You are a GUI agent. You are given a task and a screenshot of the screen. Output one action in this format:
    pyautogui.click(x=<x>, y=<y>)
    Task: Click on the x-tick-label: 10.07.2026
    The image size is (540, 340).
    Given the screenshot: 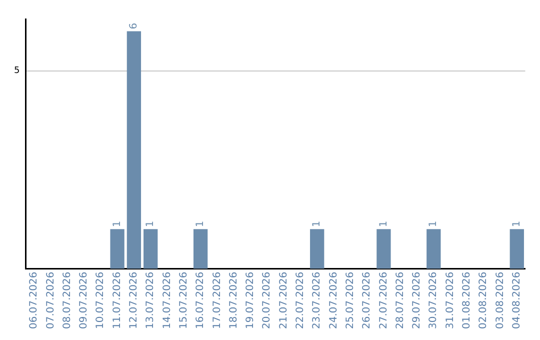 What is the action you would take?
    pyautogui.click(x=100, y=301)
    